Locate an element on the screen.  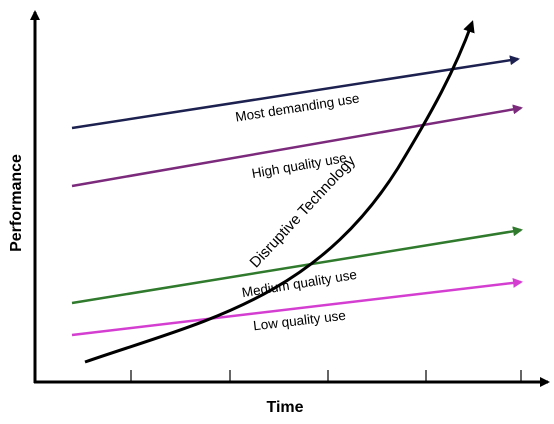
line-most-demanding-use is located at coordinates (295, 92).